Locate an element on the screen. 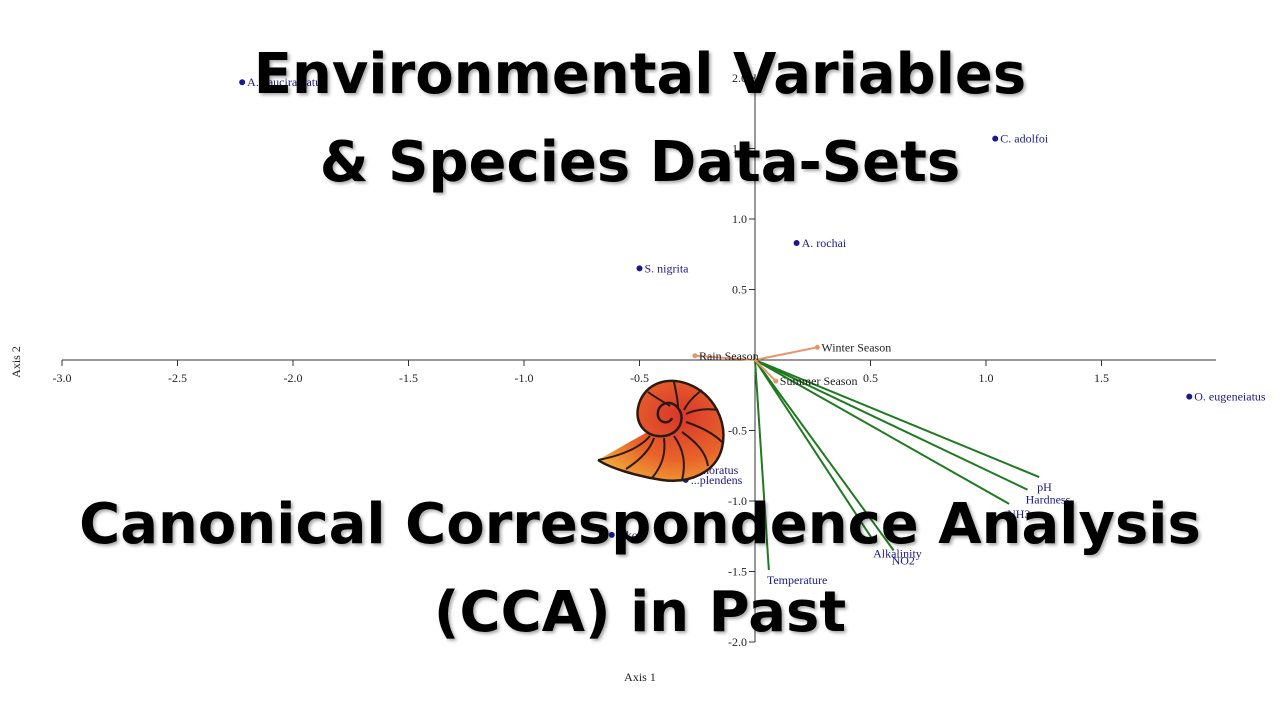 The height and width of the screenshot is (720, 1280). y-tick-label: 1.5 is located at coordinates (739, 149).